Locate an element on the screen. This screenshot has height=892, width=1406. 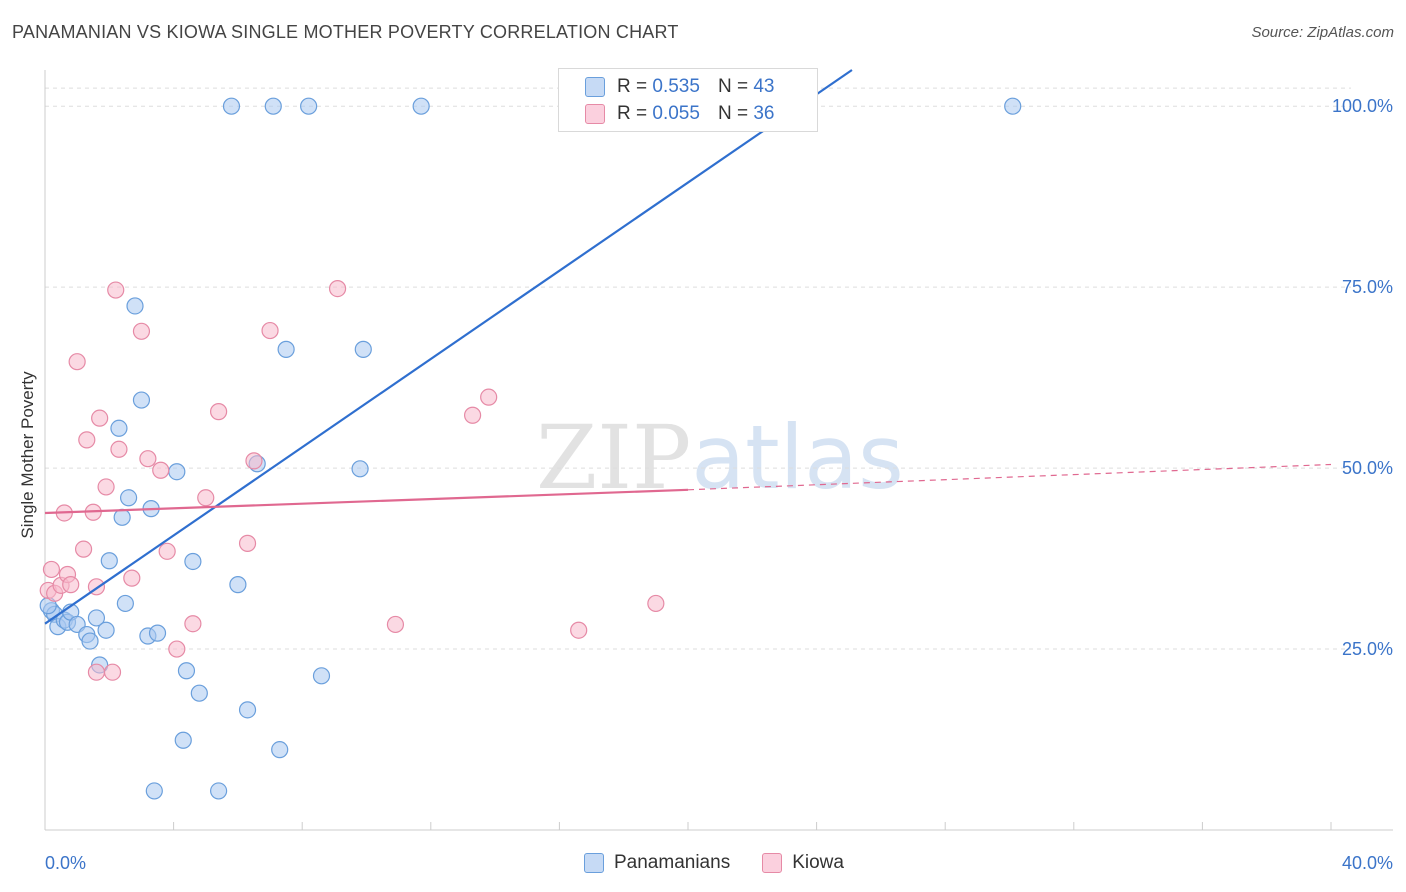
legend-row-panamanians: R = 0.535 N = 43 is located at coordinates (679, 87).